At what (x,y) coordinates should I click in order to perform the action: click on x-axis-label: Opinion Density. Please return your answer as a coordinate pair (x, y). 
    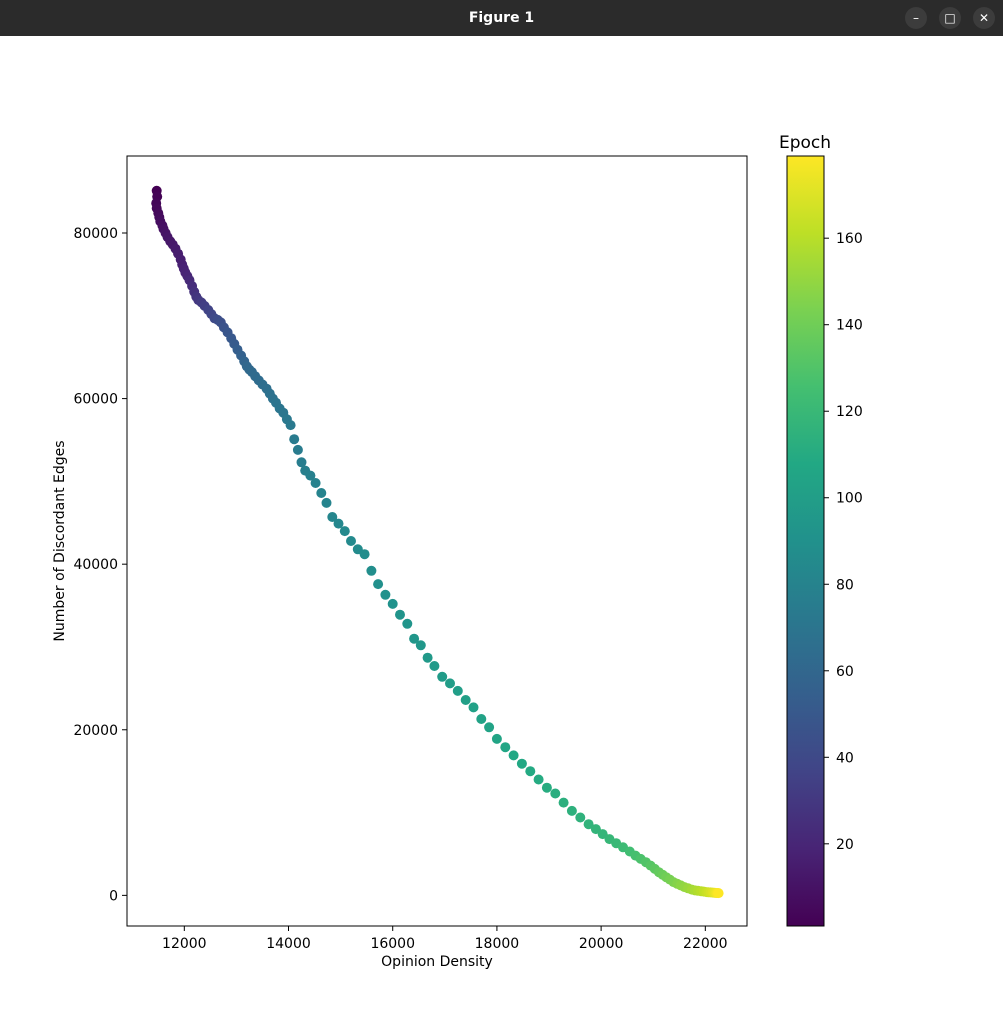
    Looking at the image, I should click on (437, 962).